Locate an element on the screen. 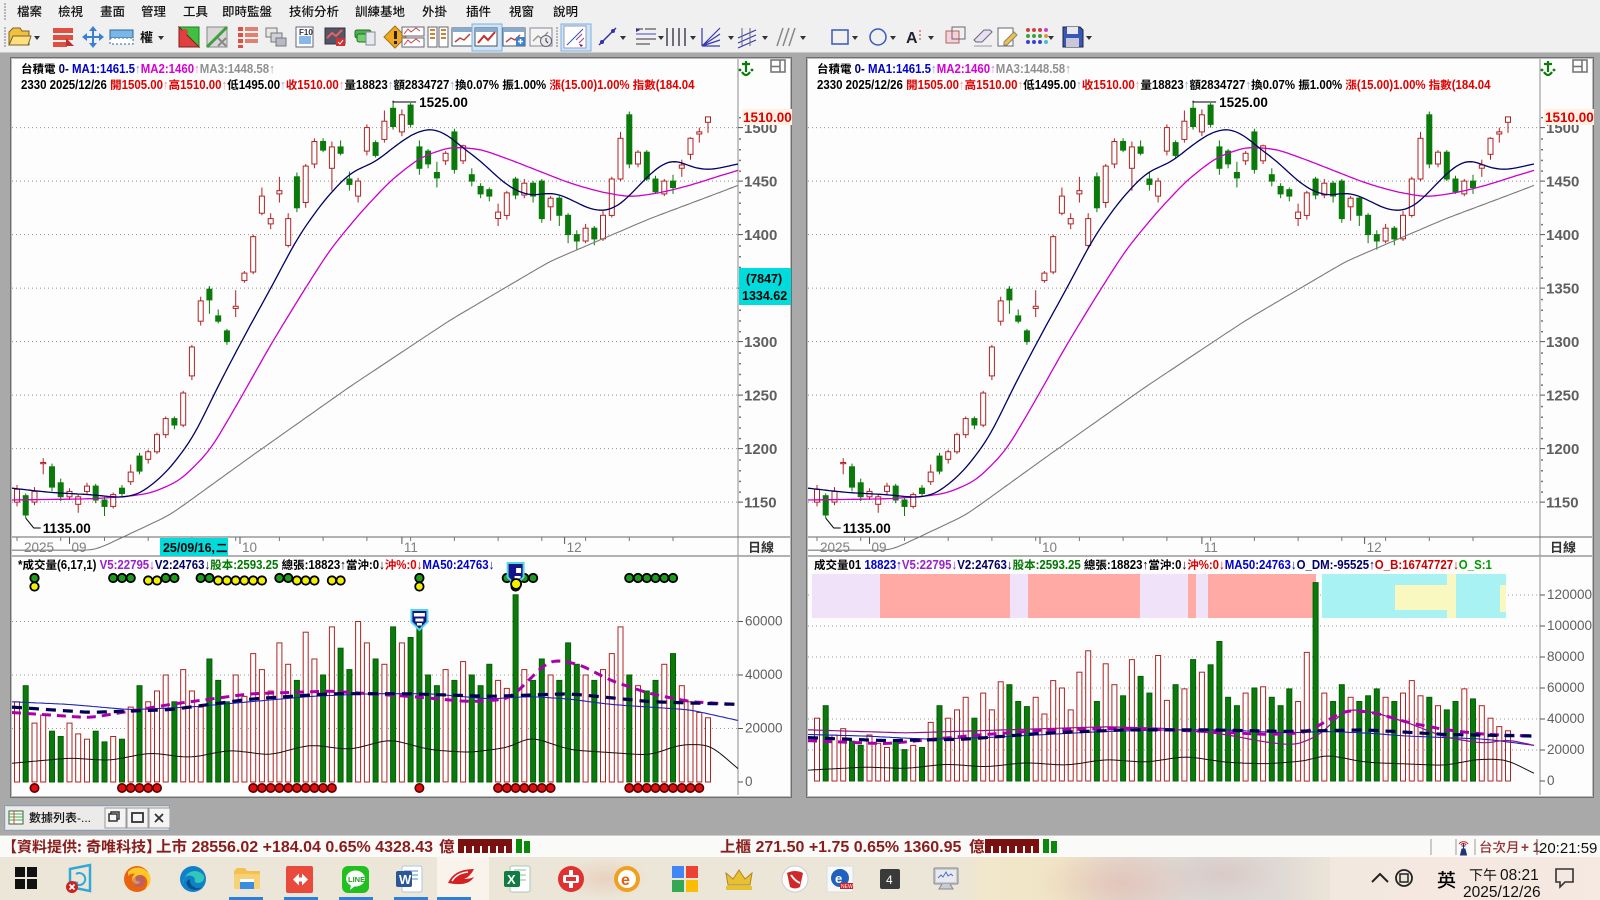 The image size is (1600, 900). svg-text: 40000 is located at coordinates (764, 674).